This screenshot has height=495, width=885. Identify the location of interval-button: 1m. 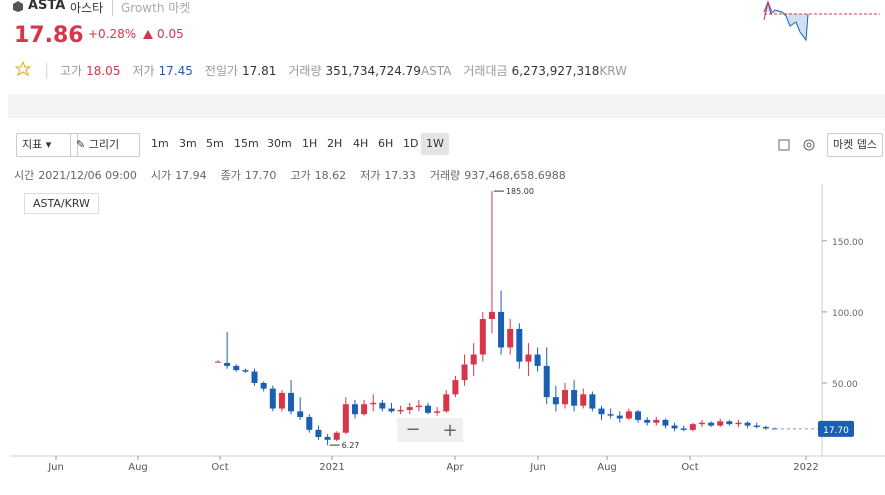
(160, 143).